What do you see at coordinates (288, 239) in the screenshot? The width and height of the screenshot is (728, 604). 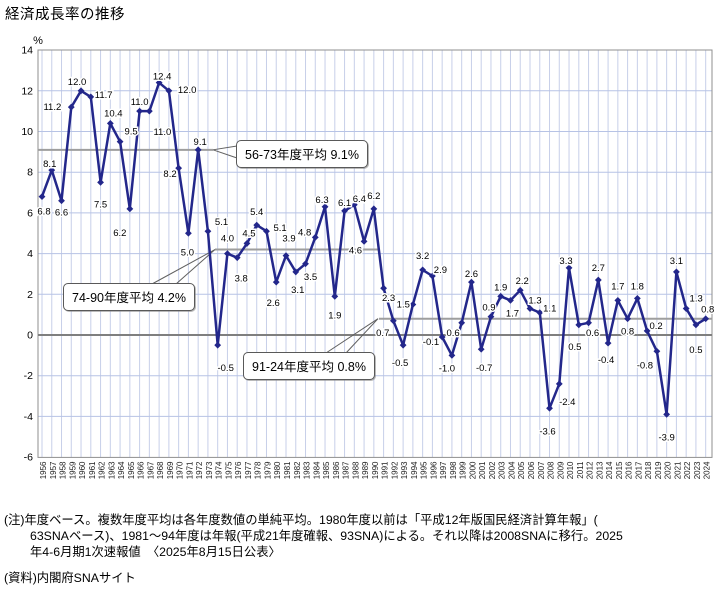 I see `svg-text: 3.9` at bounding box center [288, 239].